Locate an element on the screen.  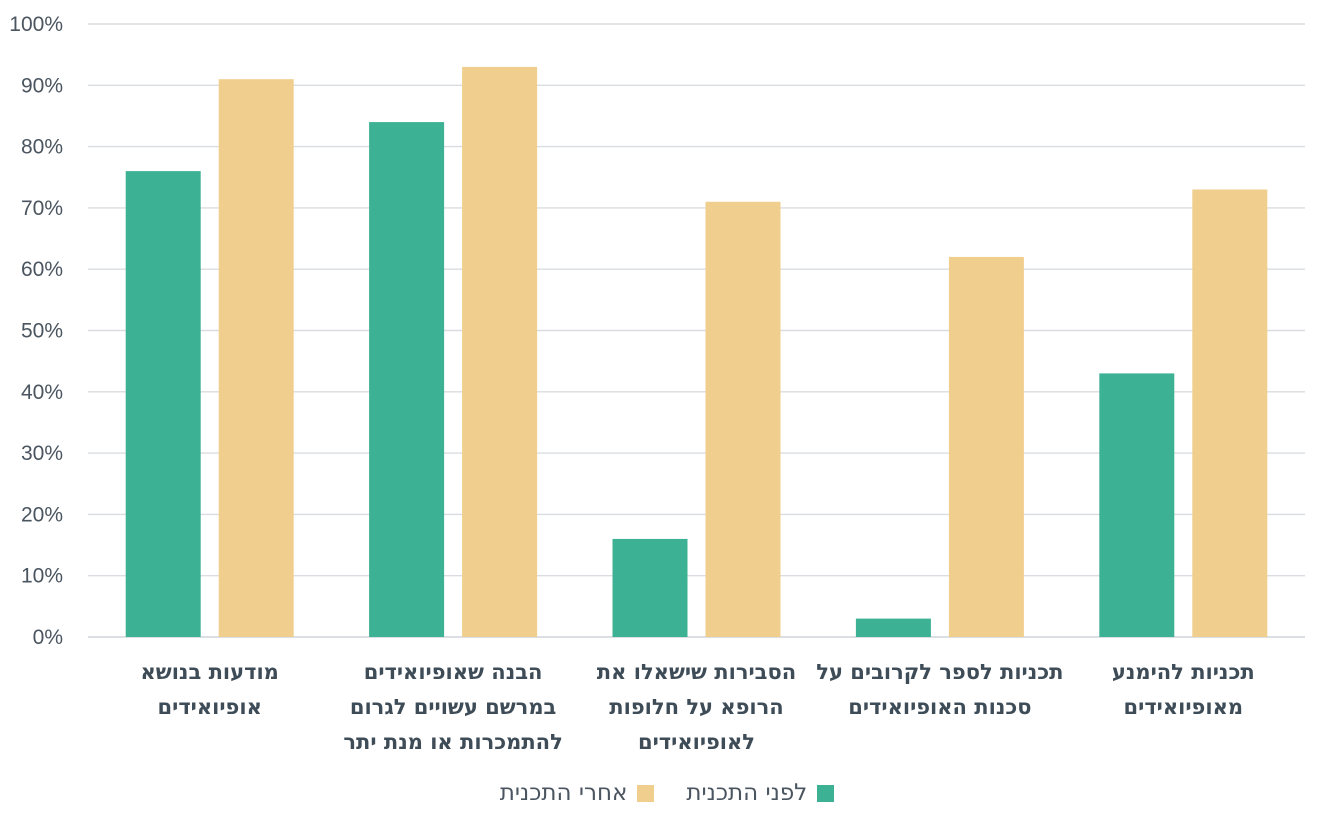
legend-swatch-after is located at coordinates (646, 793).